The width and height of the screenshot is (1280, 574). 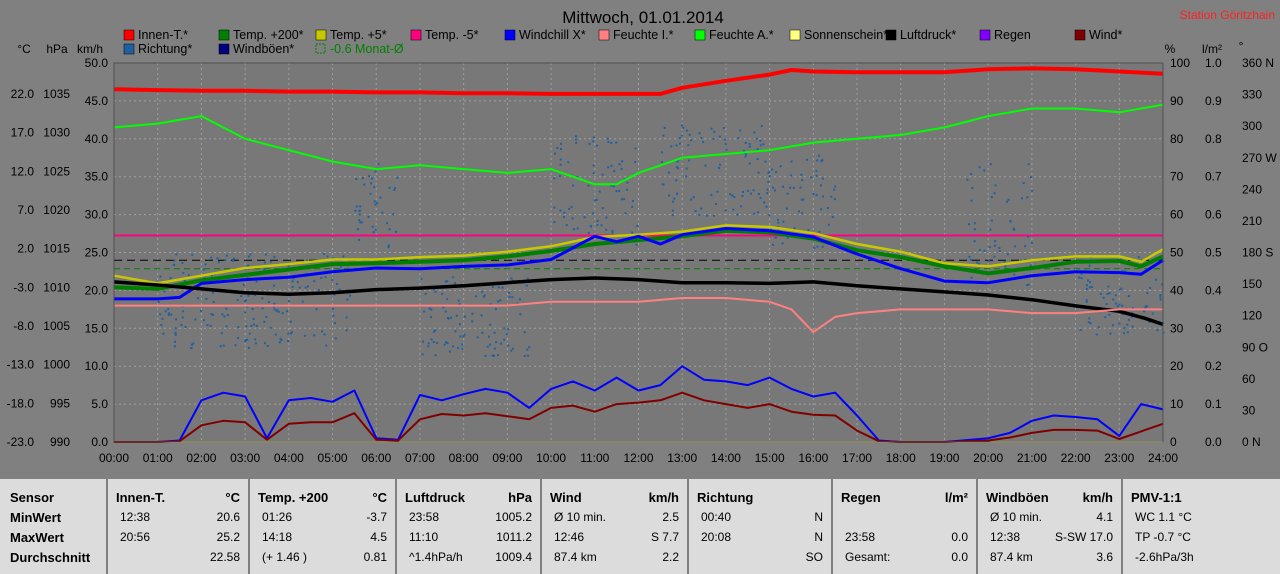 I want to click on legend-label-0-6-monat: -0.6 Monat-Ø, so click(x=367, y=49).